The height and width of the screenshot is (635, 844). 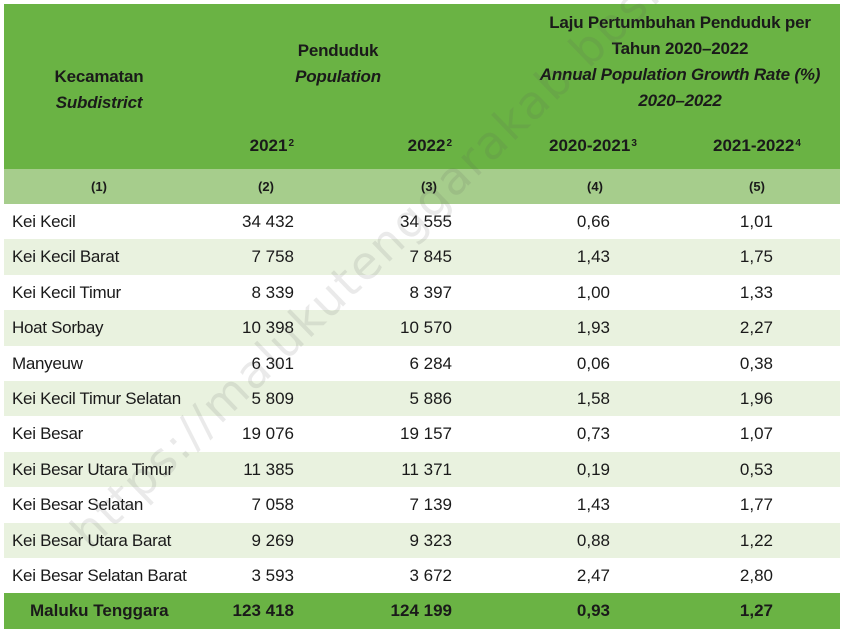 What do you see at coordinates (271, 145) in the screenshot?
I see `header-year-2021: 20212` at bounding box center [271, 145].